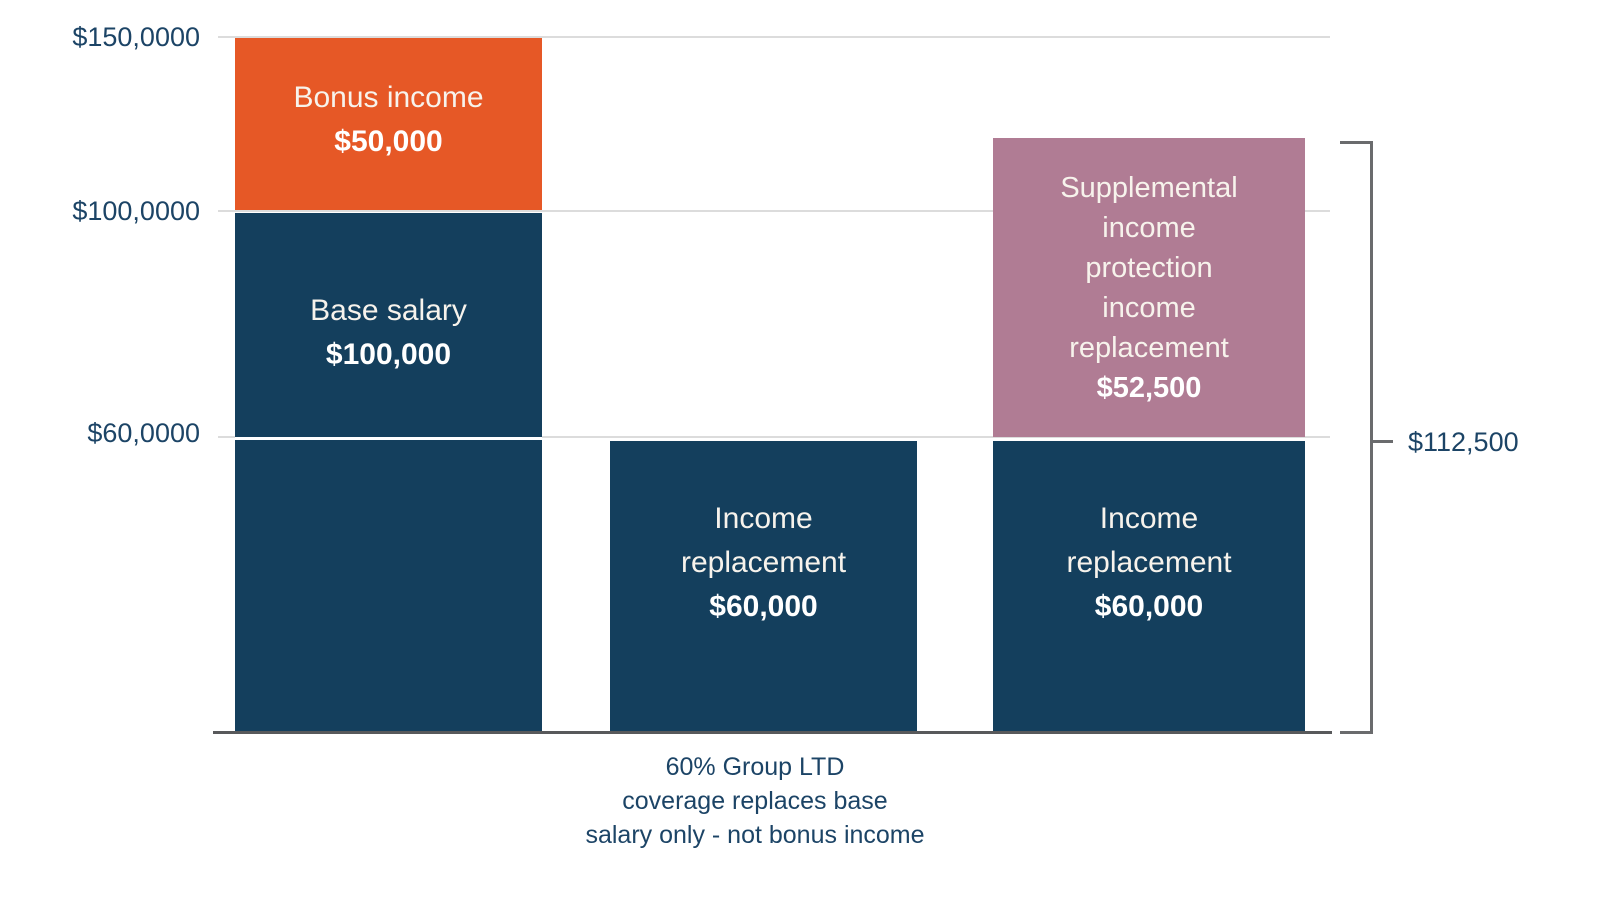  What do you see at coordinates (143, 433) in the screenshot?
I see `y-tick-60000: $60,0000` at bounding box center [143, 433].